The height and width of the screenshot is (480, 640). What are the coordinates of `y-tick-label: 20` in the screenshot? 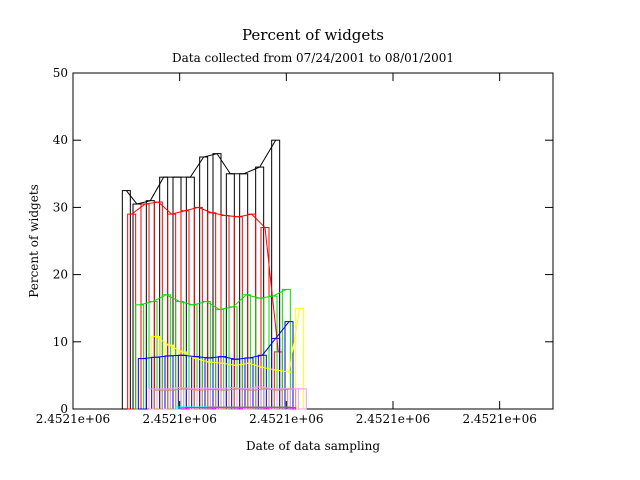 It's located at (60, 275).